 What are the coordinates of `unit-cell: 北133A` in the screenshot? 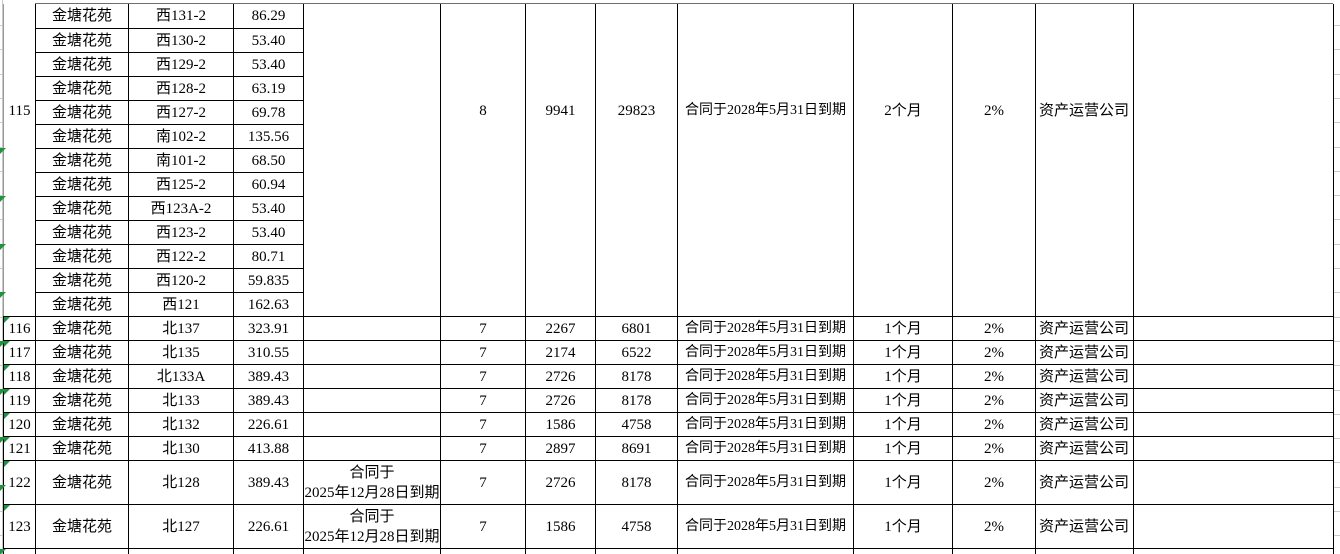 It's located at (181, 376).